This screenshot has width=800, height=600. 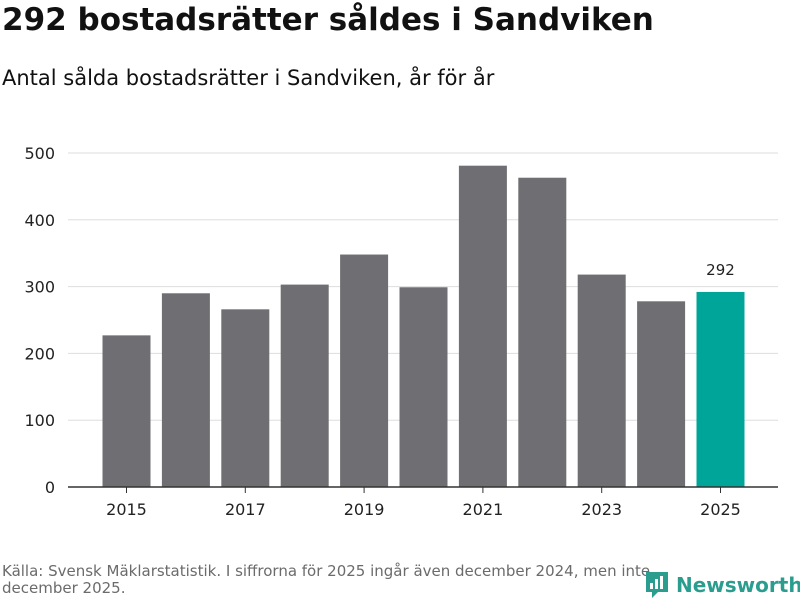 What do you see at coordinates (720, 509) in the screenshot?
I see `x-tick-label-2025: 2025` at bounding box center [720, 509].